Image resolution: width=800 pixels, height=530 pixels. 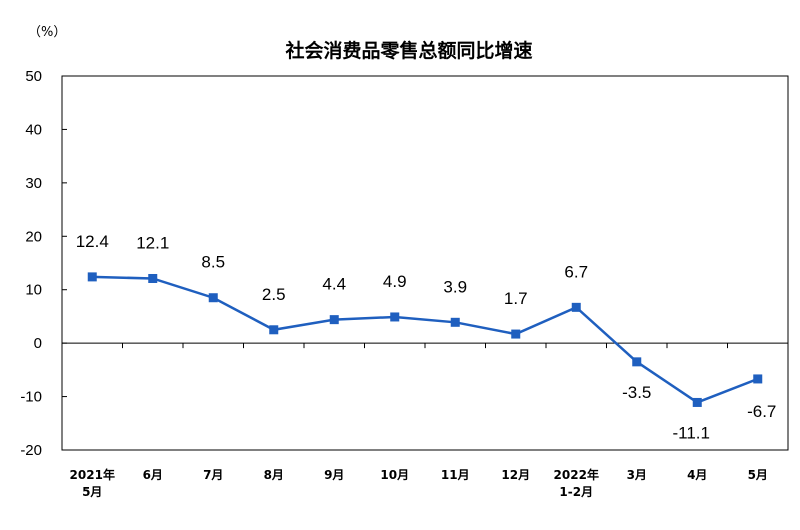 I want to click on x-tick-label: 2022年, so click(x=576, y=474).